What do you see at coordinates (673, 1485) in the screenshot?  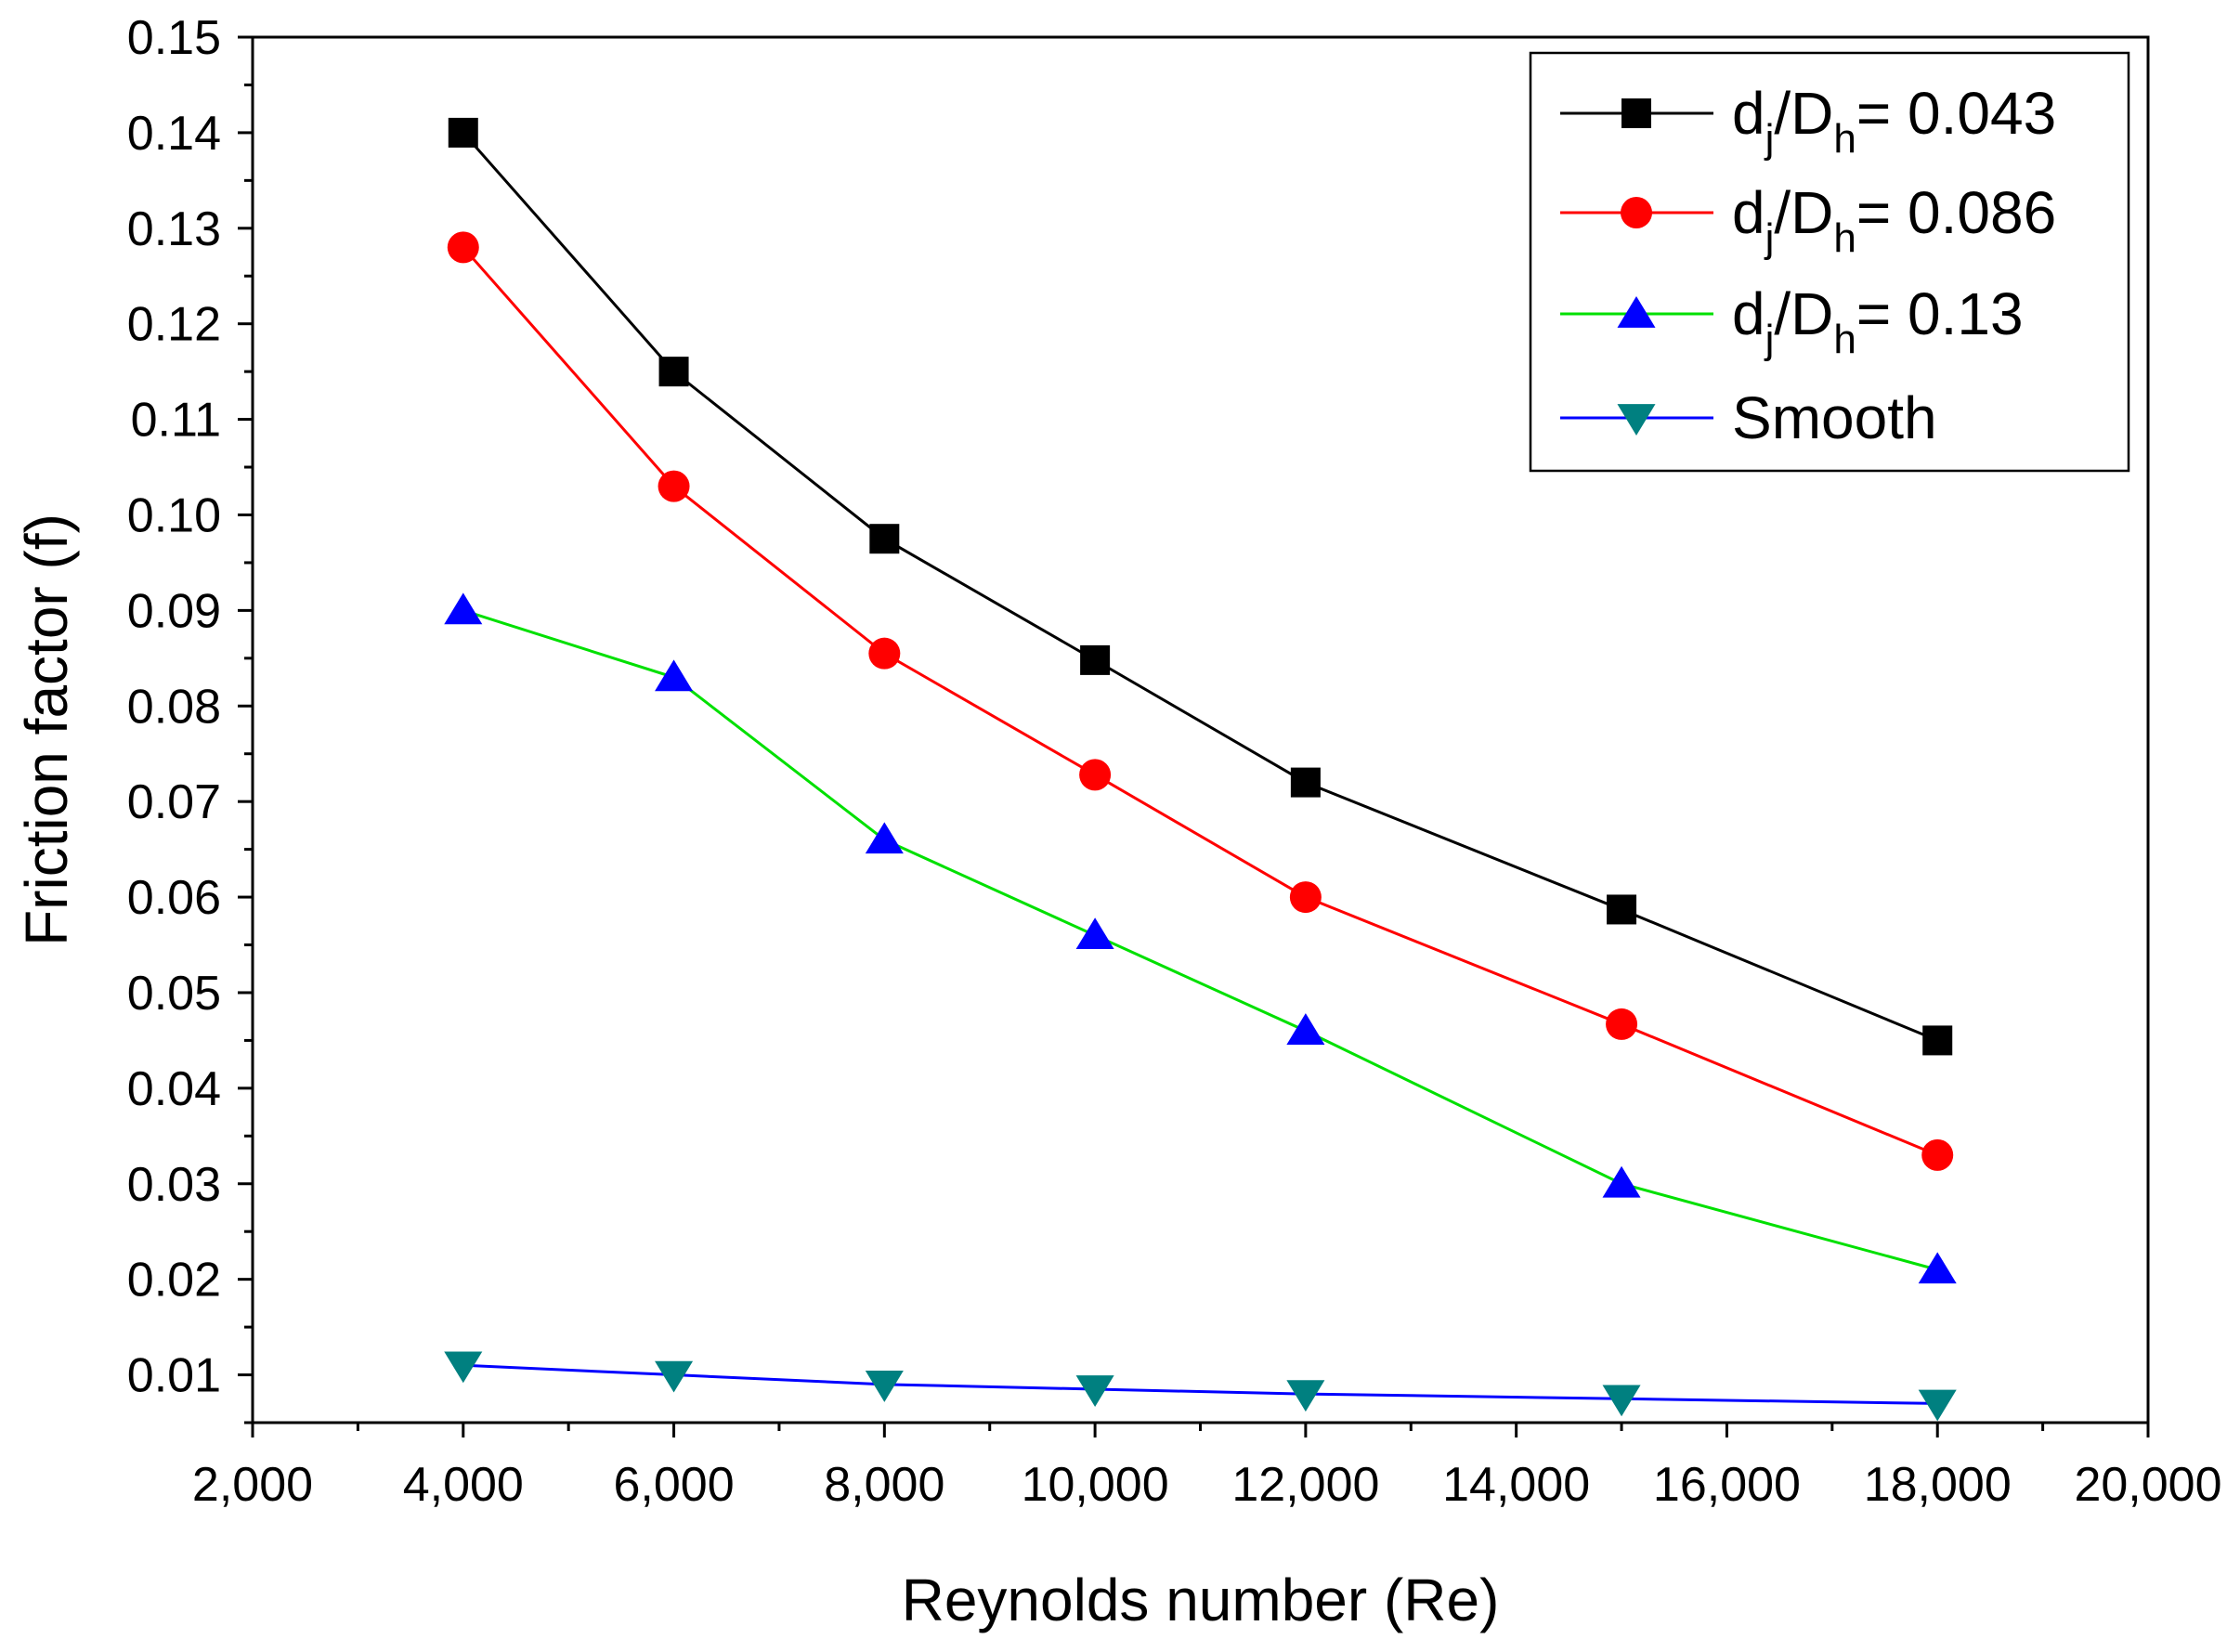 I see `x-tick-label: 6,000` at bounding box center [673, 1485].